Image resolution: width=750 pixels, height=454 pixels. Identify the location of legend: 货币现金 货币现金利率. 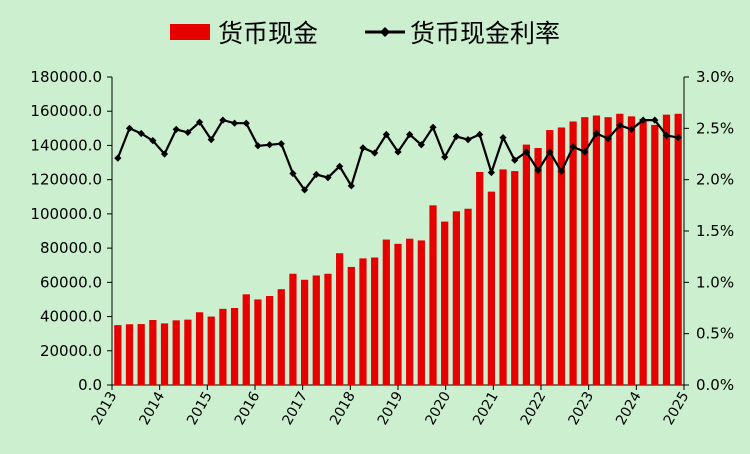
(365, 33).